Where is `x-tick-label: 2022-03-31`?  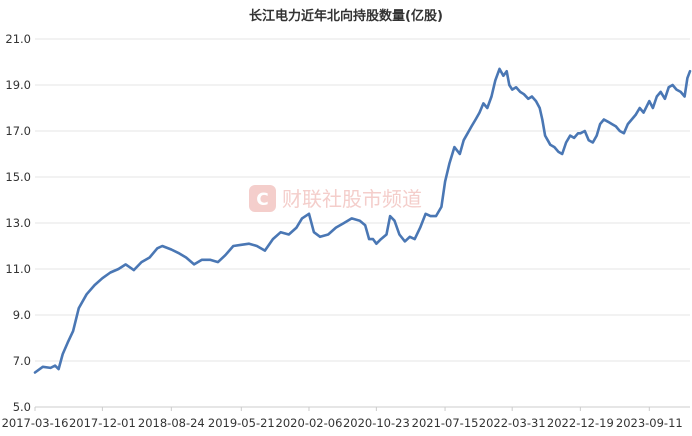 x-tick-label: 2022-03-31 is located at coordinates (512, 423).